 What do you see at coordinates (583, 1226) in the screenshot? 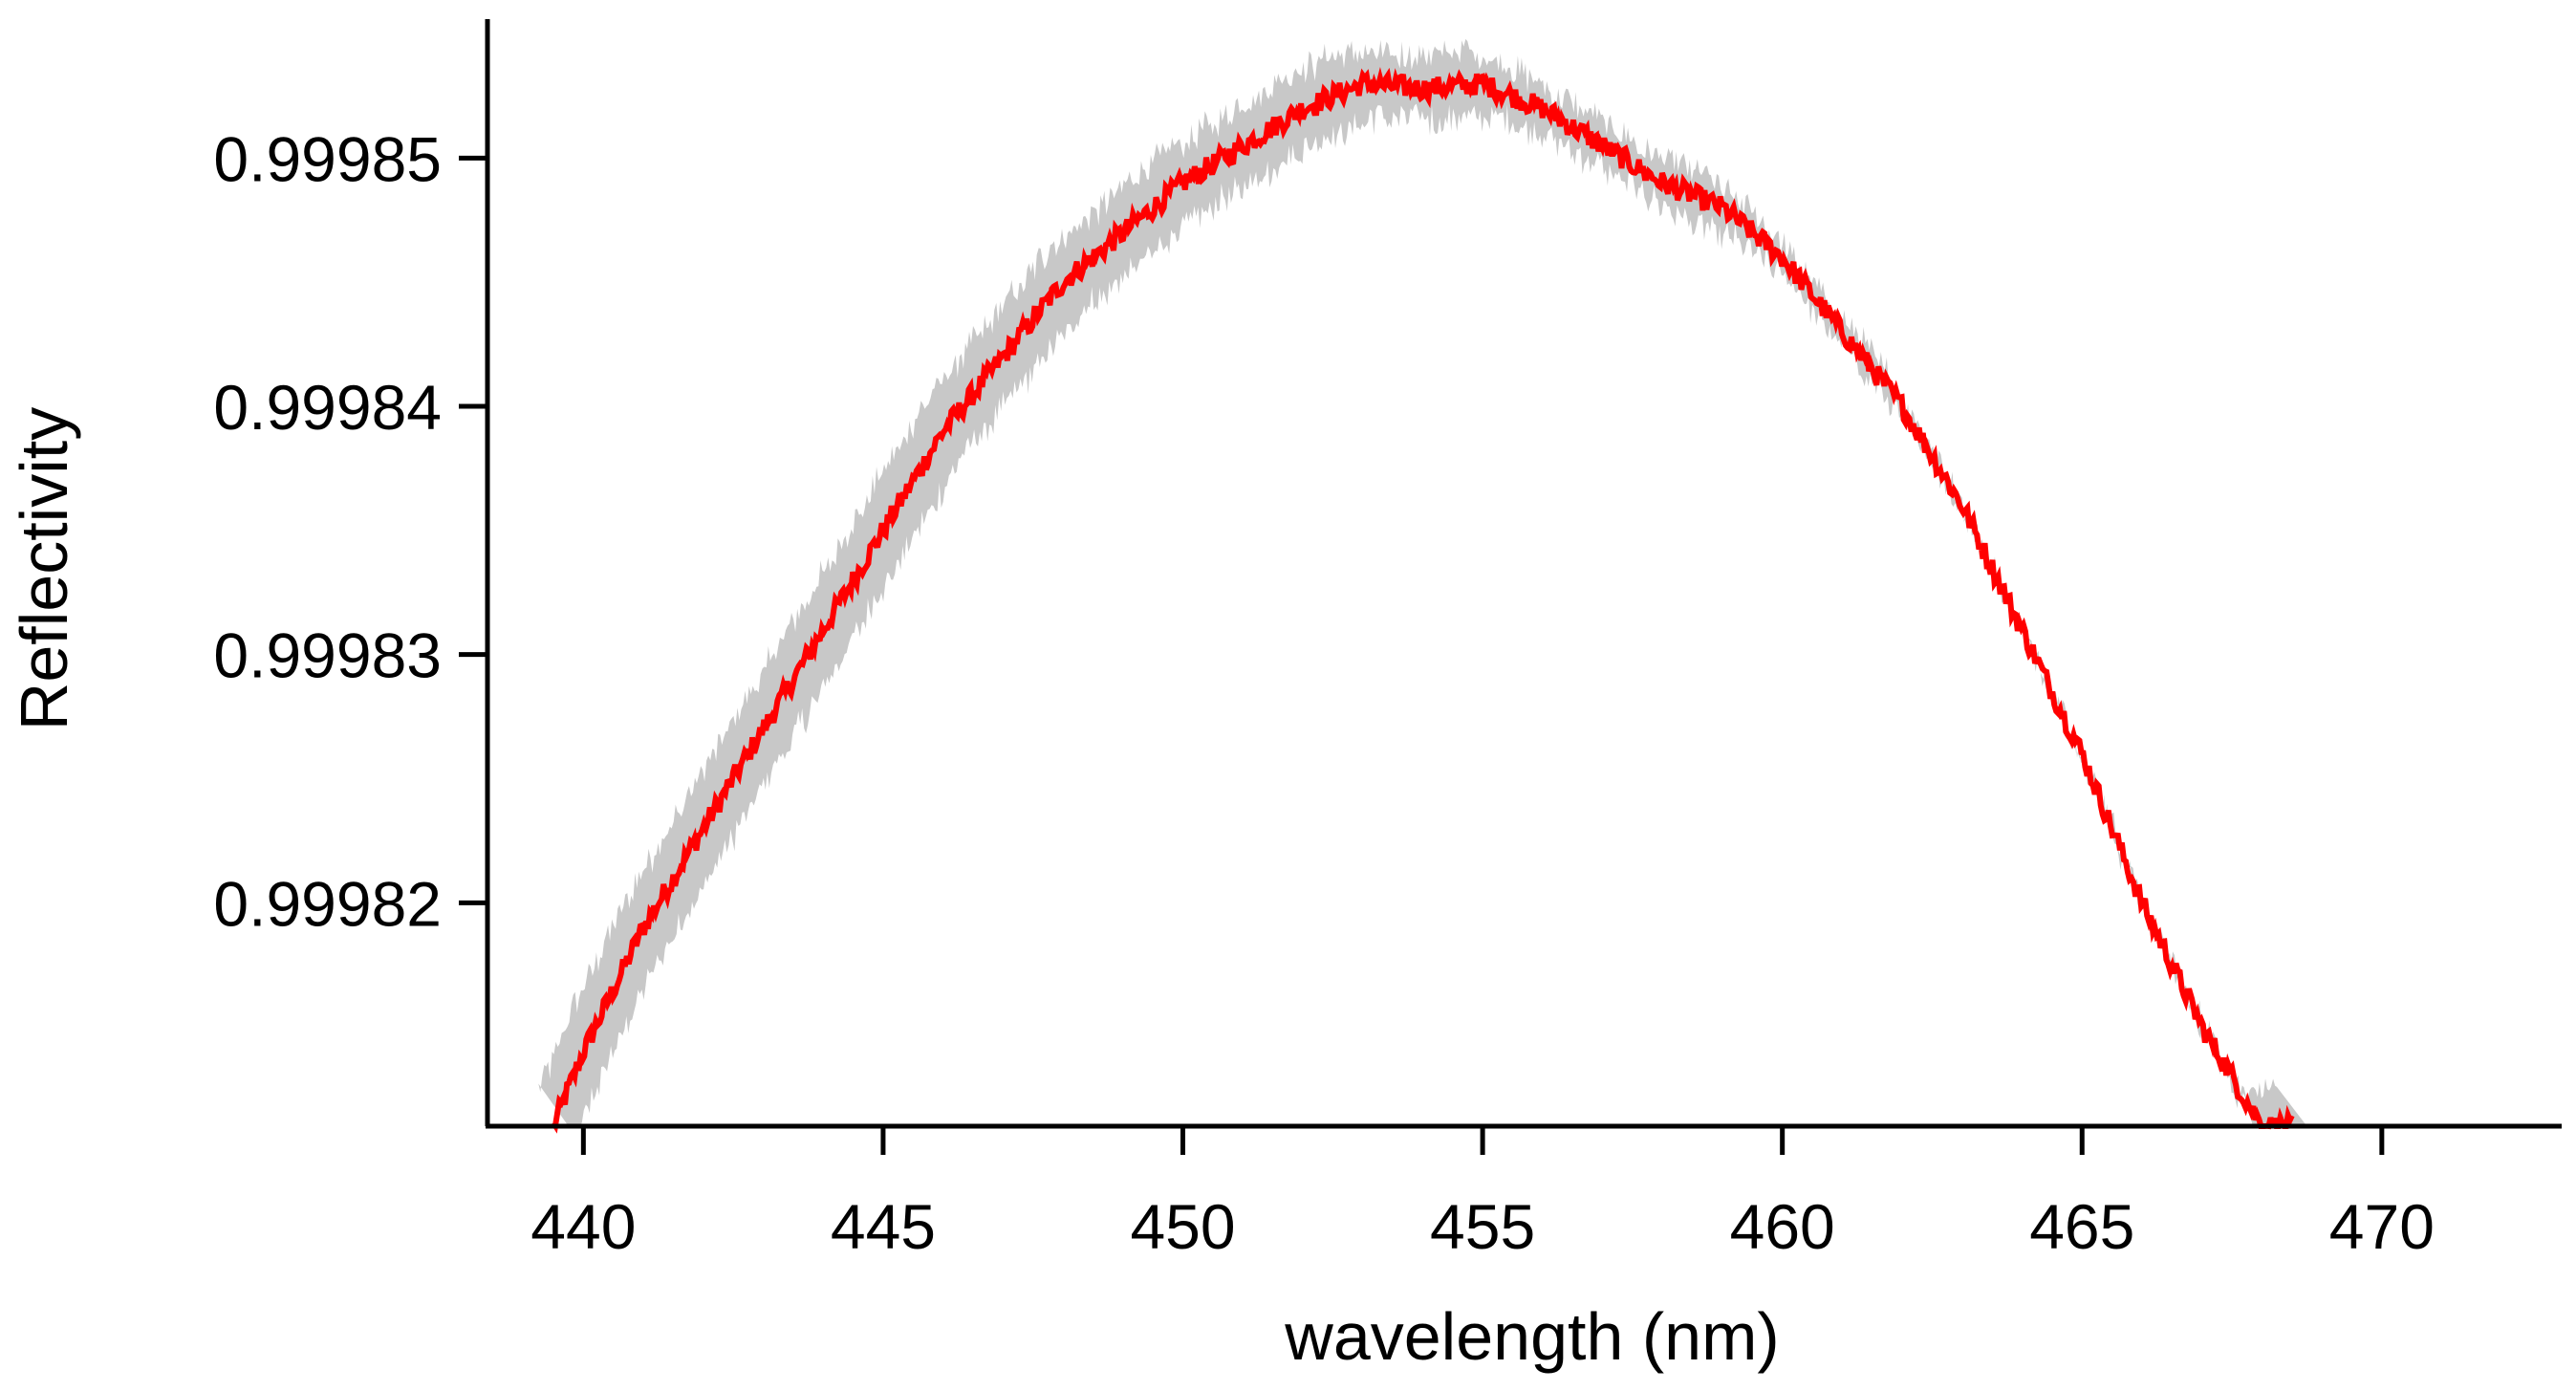
I see `x-tick-label: 440` at bounding box center [583, 1226].